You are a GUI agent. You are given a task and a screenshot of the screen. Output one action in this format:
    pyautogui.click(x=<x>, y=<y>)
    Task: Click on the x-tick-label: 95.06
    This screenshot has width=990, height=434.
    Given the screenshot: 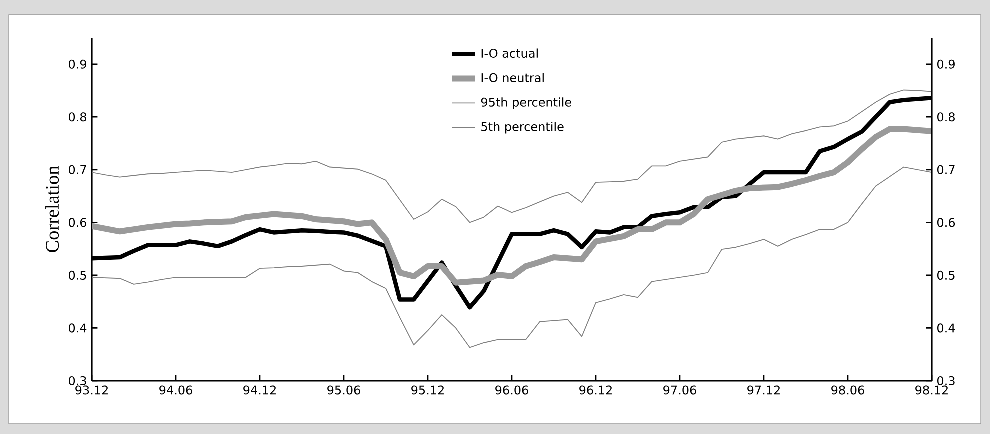 What is the action you would take?
    pyautogui.click(x=344, y=390)
    